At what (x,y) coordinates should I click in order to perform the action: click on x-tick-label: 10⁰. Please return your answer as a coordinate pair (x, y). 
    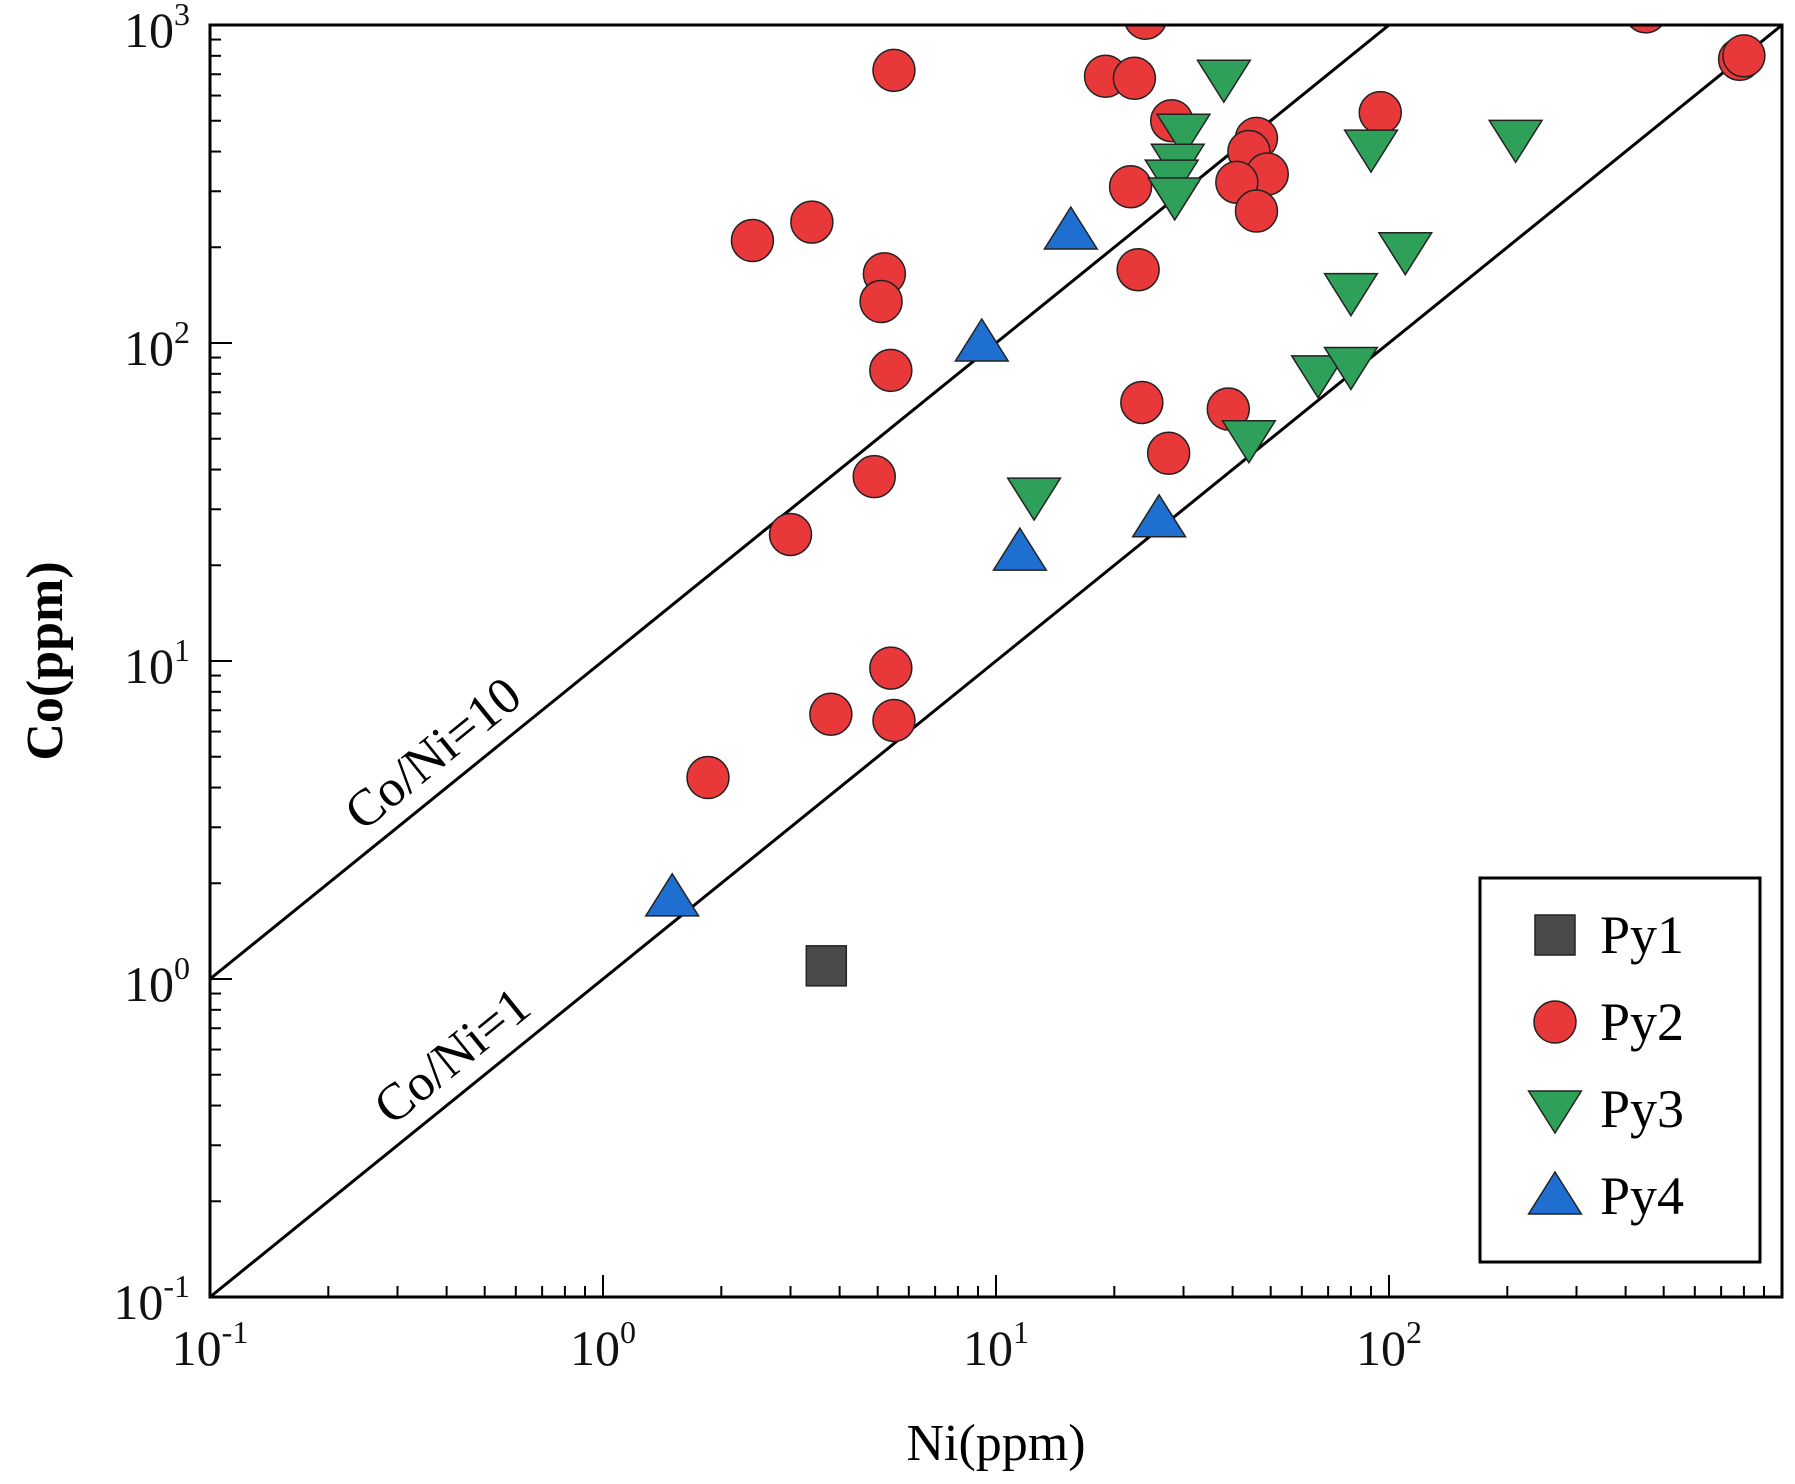
    Looking at the image, I should click on (603, 1345).